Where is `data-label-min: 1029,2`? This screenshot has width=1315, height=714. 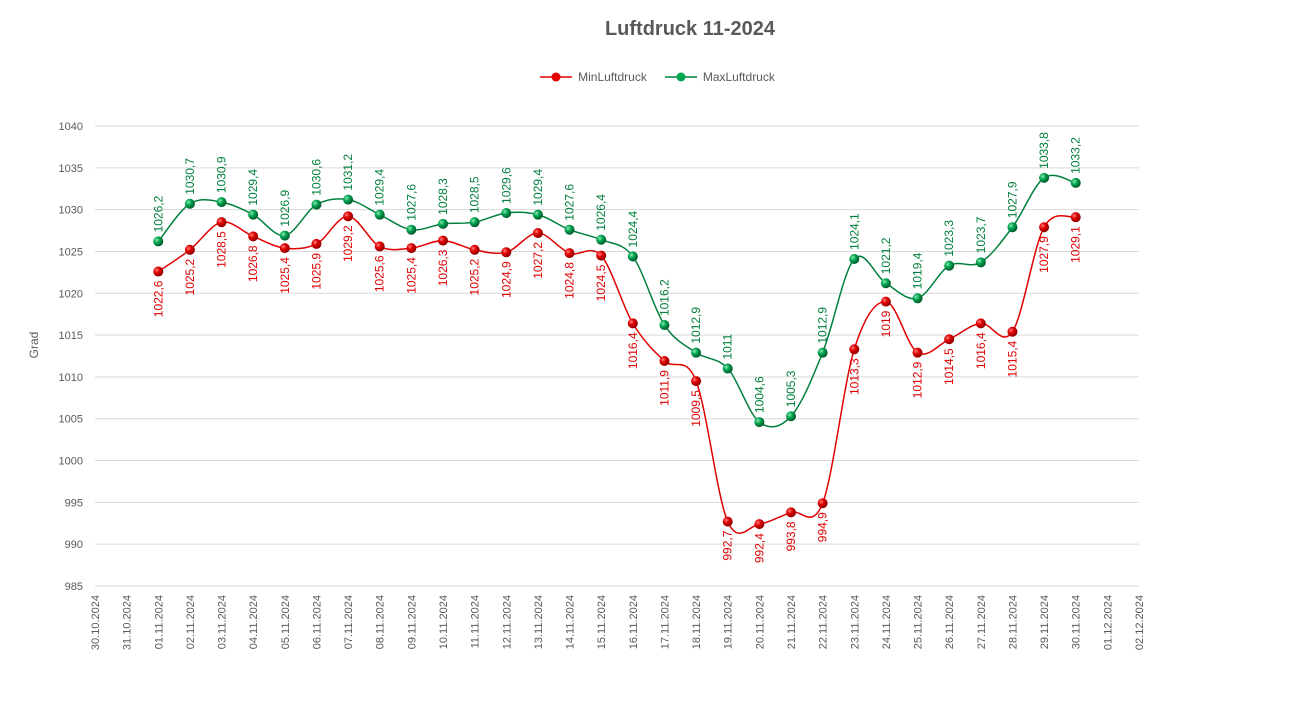 data-label-min: 1029,2 is located at coordinates (348, 243).